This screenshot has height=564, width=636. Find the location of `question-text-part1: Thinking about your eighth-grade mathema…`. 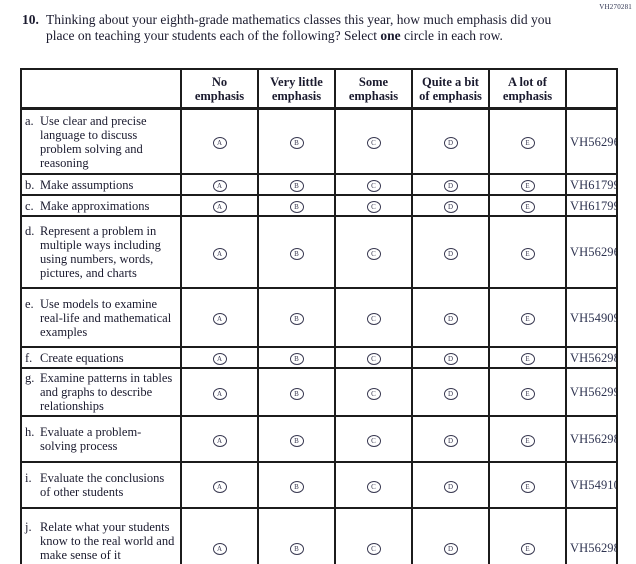

question-text-part1: Thinking about your eighth-grade mathema… is located at coordinates (299, 28).